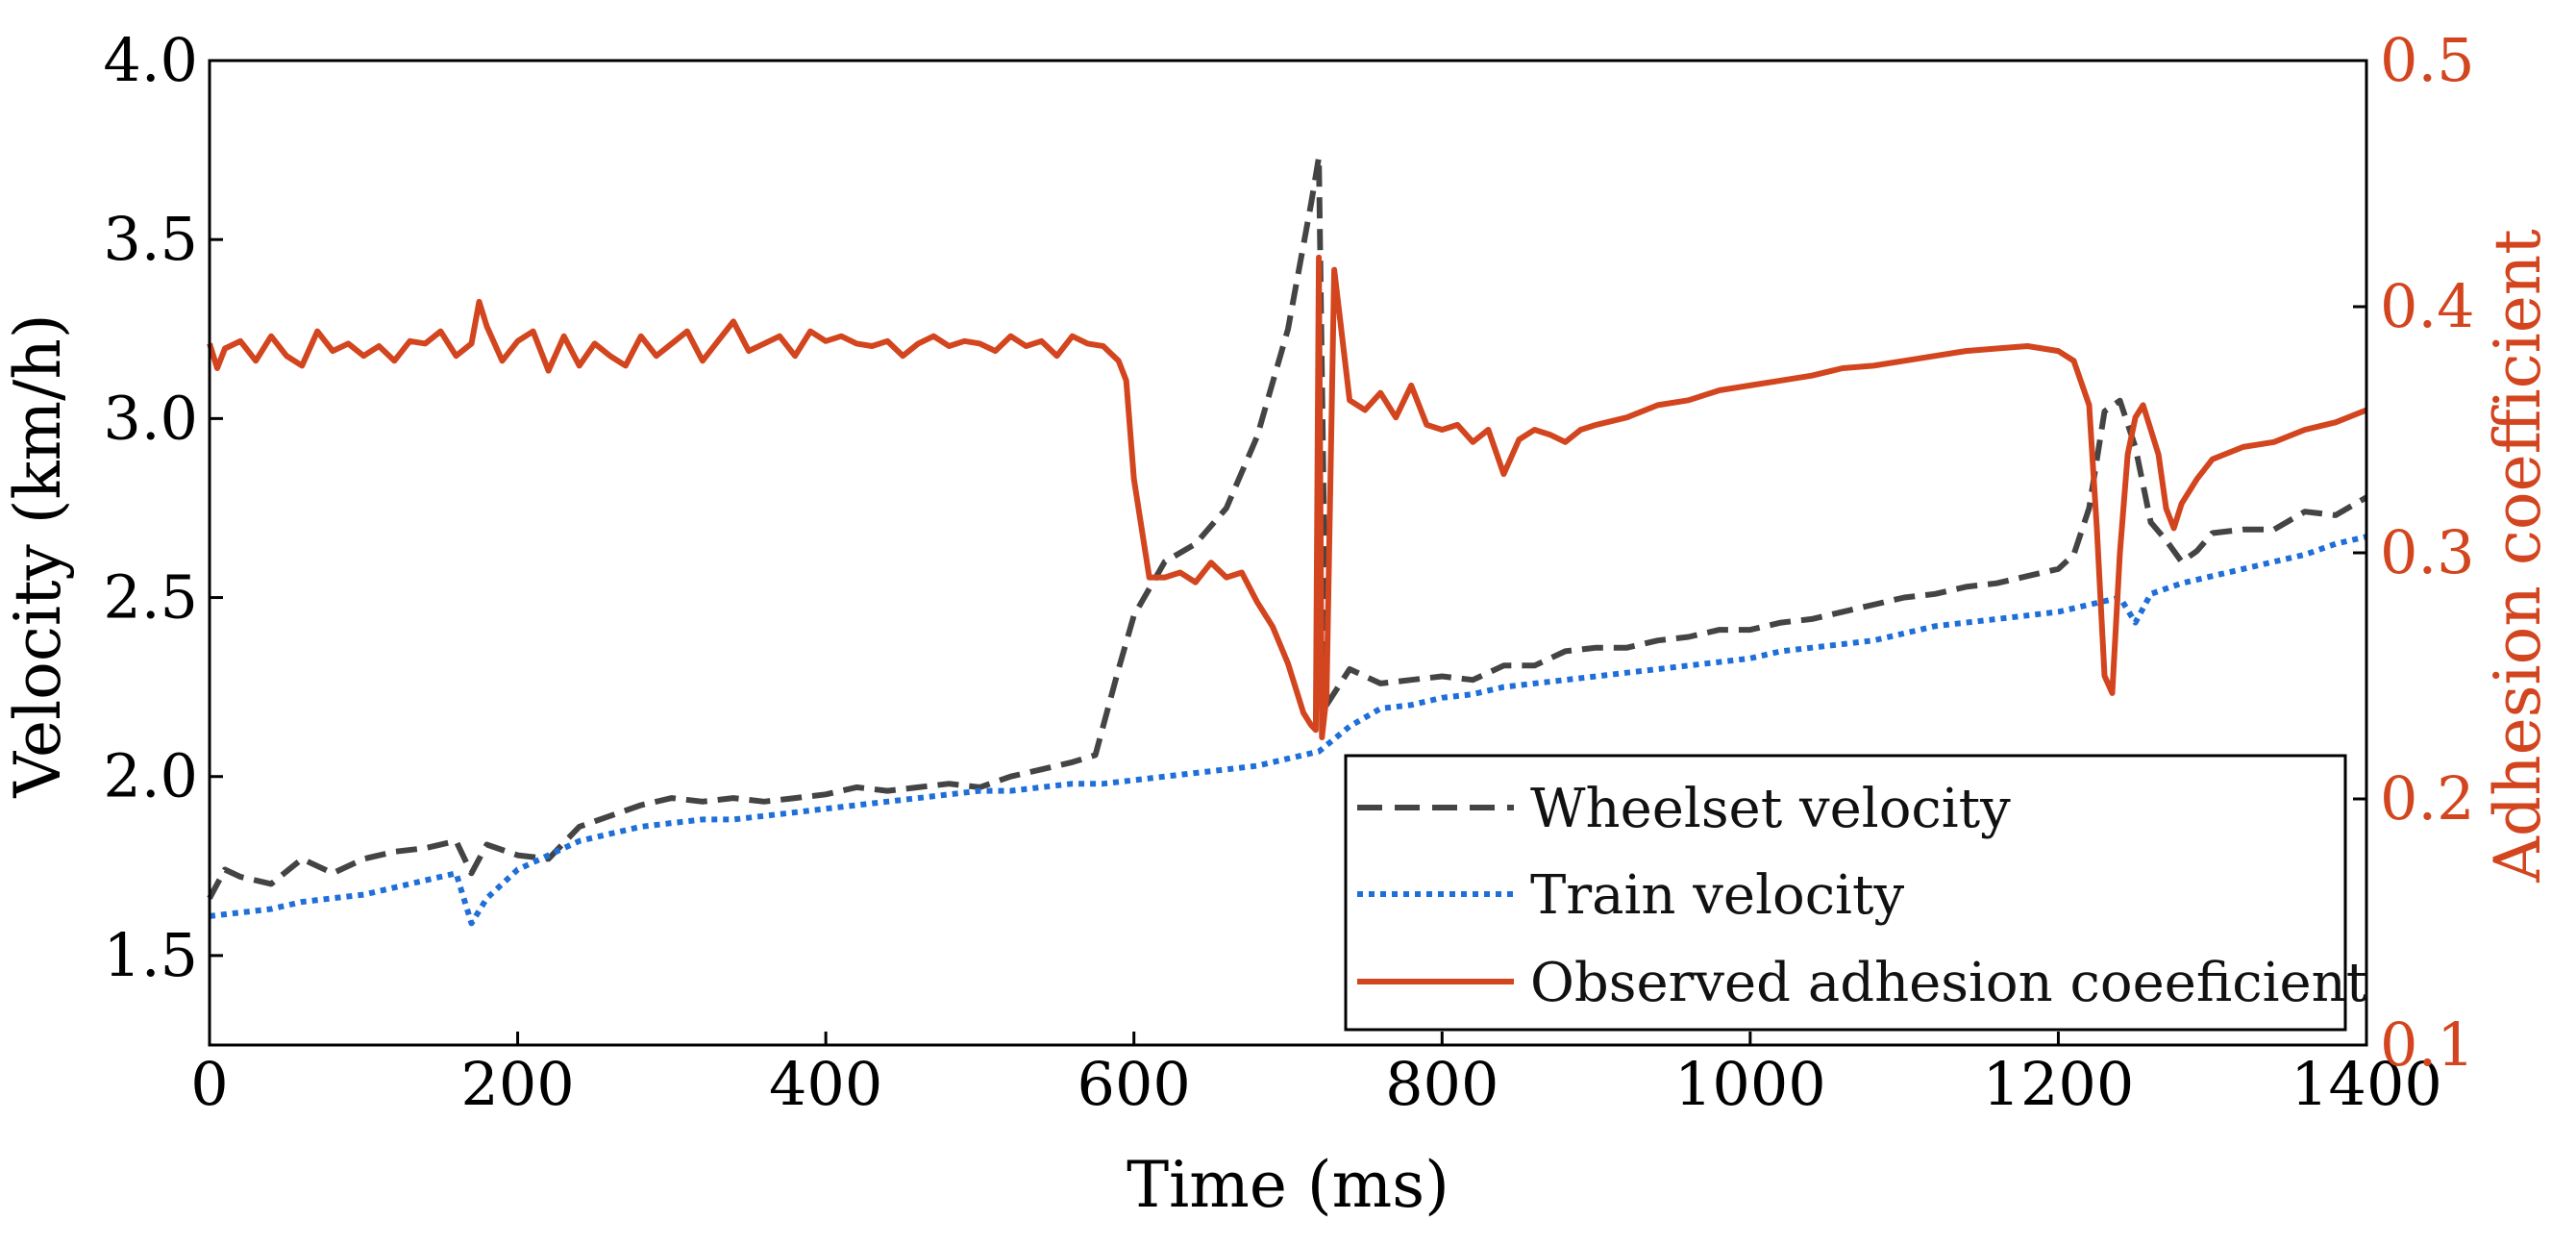  What do you see at coordinates (517, 1084) in the screenshot?
I see `x-tick-label: 200` at bounding box center [517, 1084].